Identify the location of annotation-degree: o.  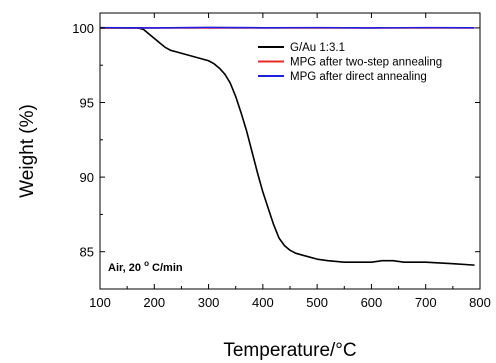
(146, 263).